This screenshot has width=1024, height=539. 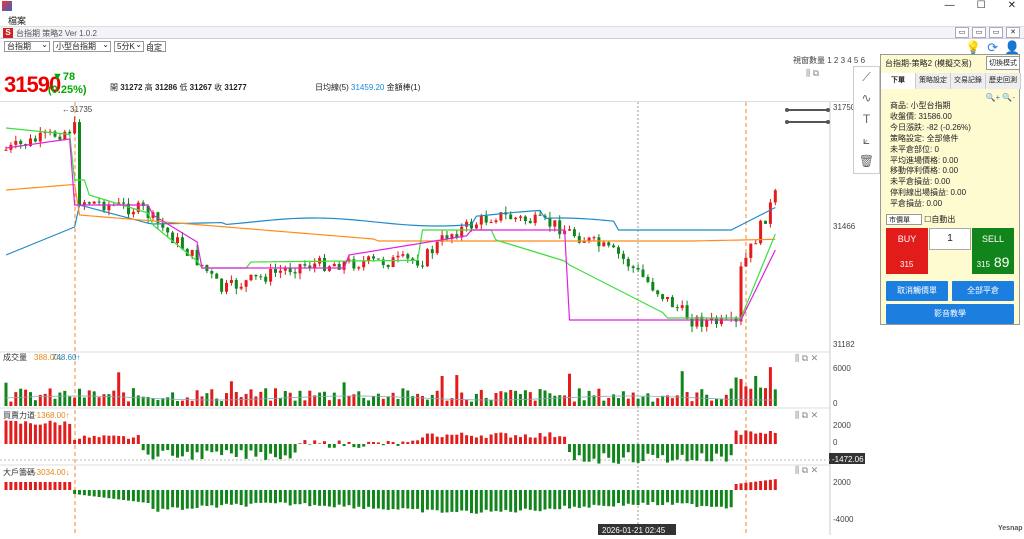 What do you see at coordinates (979, 32) in the screenshot?
I see `app-btn-2: ▭` at bounding box center [979, 32].